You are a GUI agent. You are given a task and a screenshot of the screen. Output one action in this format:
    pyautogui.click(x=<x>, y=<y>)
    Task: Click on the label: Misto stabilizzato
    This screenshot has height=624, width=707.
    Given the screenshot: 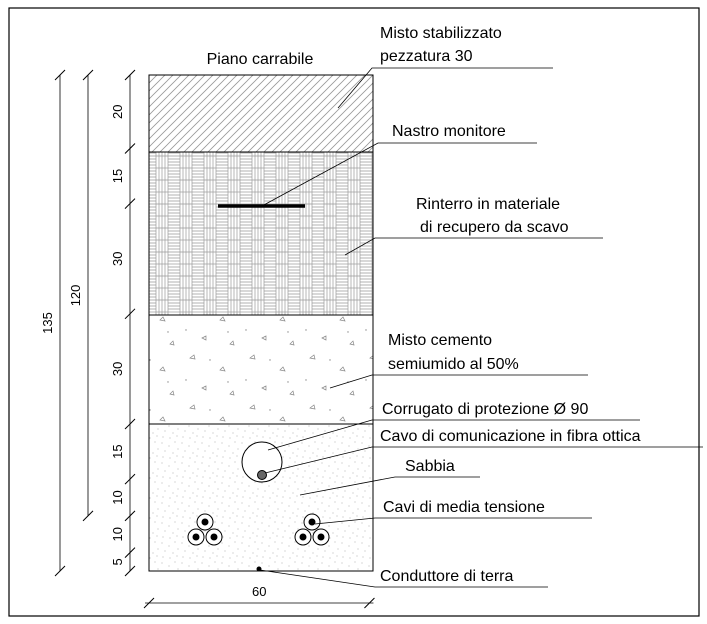 What is the action you would take?
    pyautogui.click(x=441, y=33)
    